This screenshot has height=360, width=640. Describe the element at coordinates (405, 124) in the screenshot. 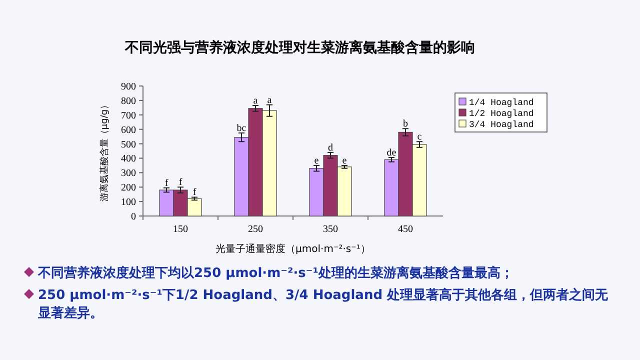

I see `data-label: b` at that location.